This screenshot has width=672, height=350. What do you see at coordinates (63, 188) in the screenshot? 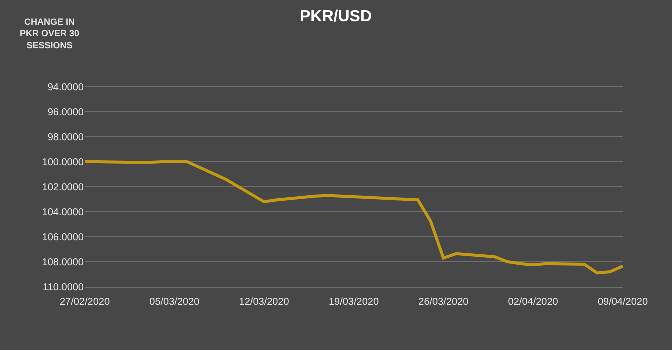
I see `y-tick-label: 102.0000` at bounding box center [63, 188].